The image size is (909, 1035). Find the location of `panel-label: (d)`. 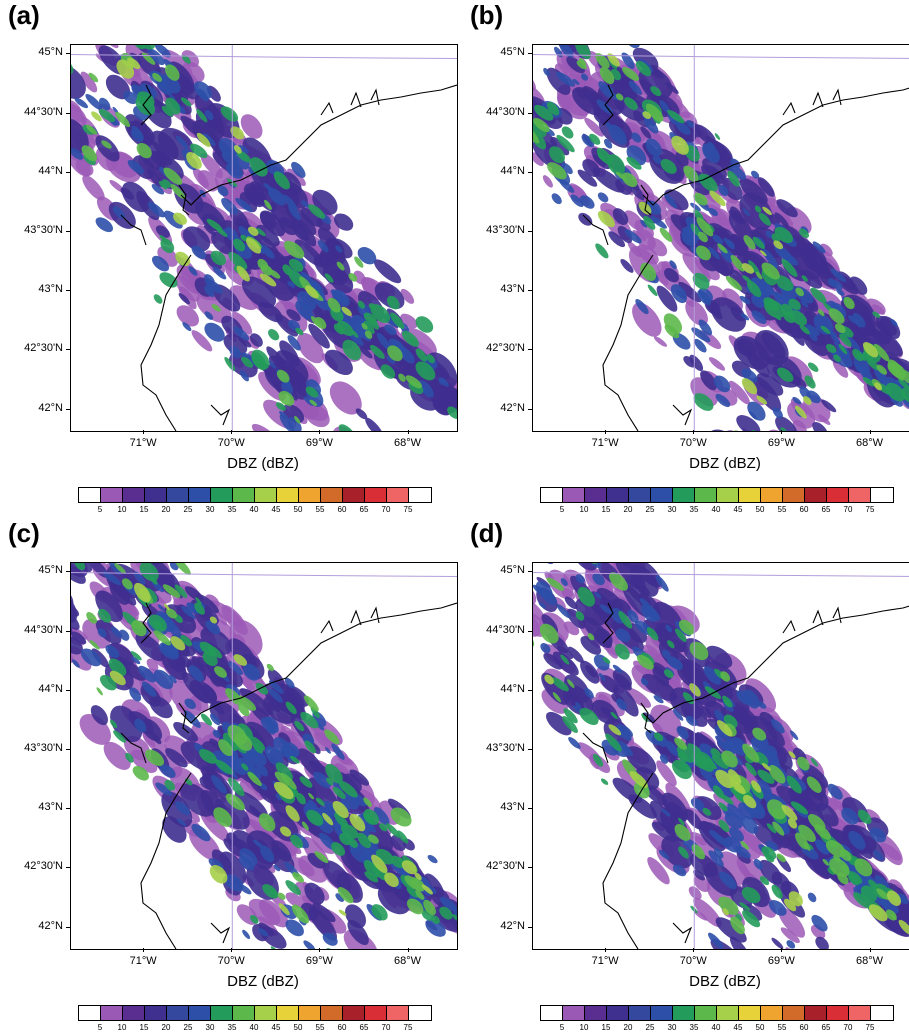

panel-label: (d) is located at coordinates (487, 533).